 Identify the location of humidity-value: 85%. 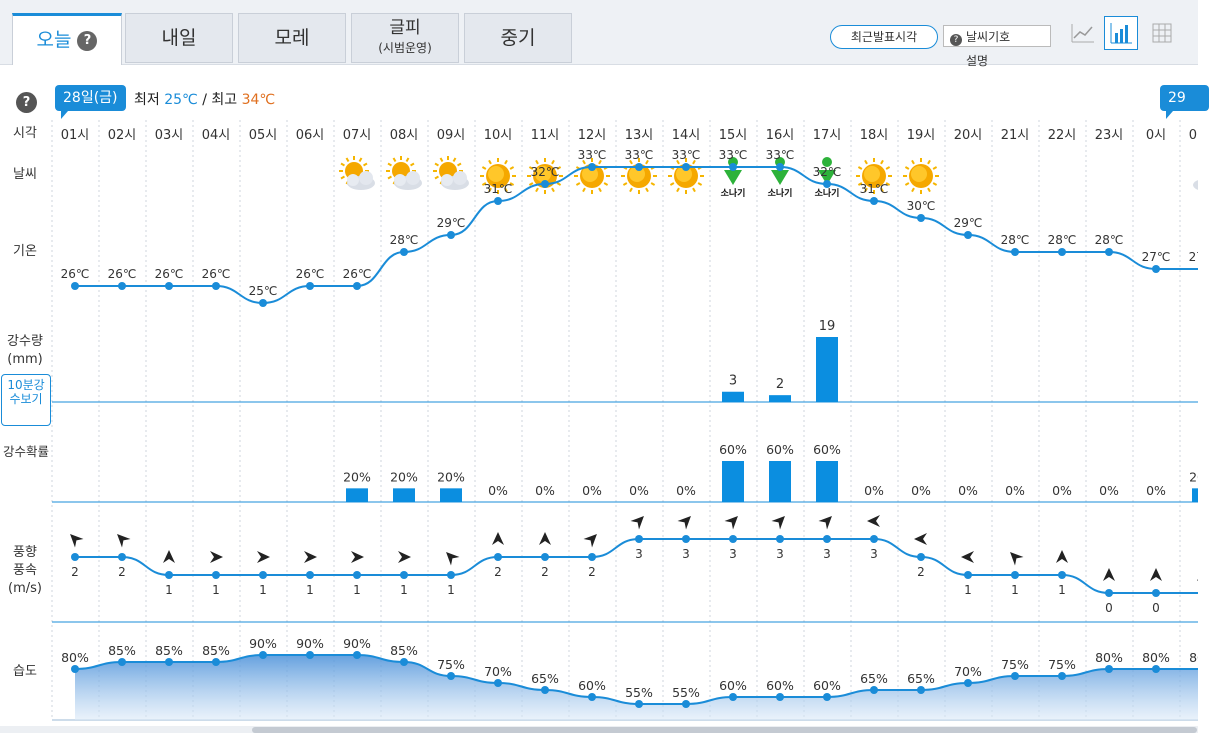
(404, 650).